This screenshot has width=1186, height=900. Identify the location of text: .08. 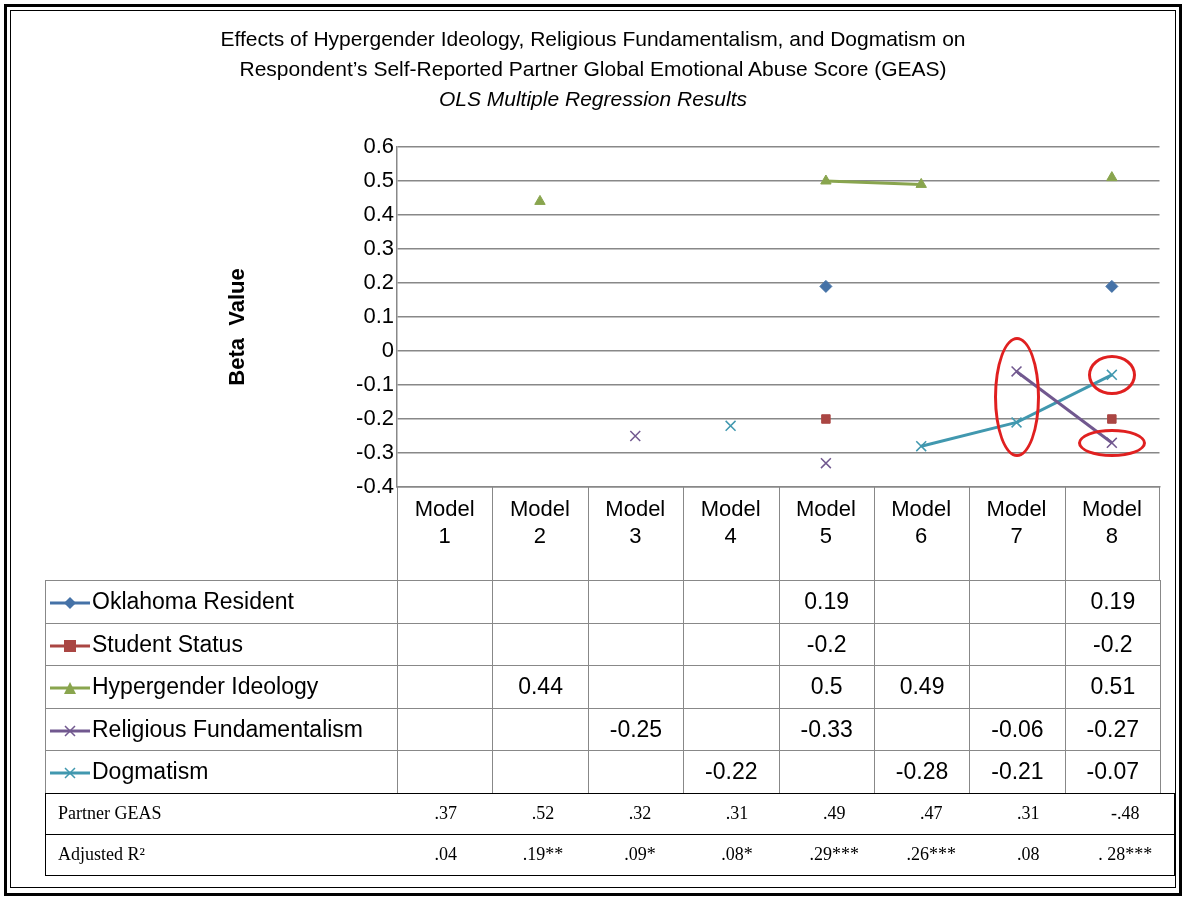
(1029, 854).